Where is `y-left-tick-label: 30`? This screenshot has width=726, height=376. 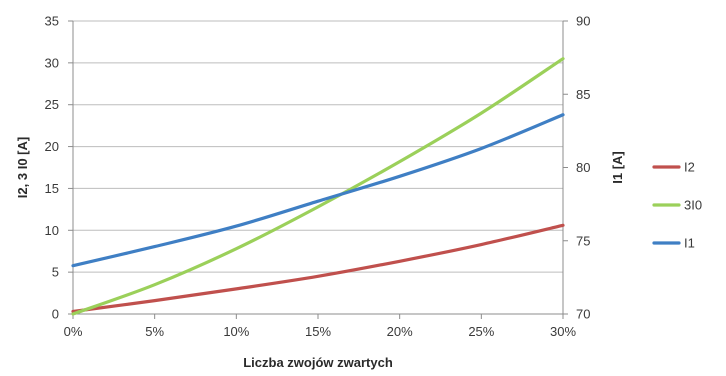 y-left-tick-label: 30 is located at coordinates (52, 62).